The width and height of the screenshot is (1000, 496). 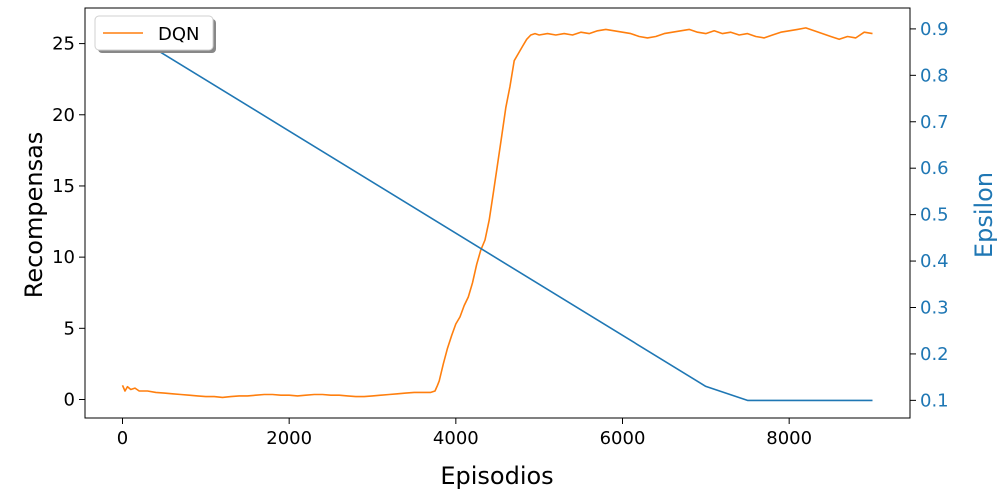 I want to click on x-tick-label: 2000, so click(x=289, y=438).